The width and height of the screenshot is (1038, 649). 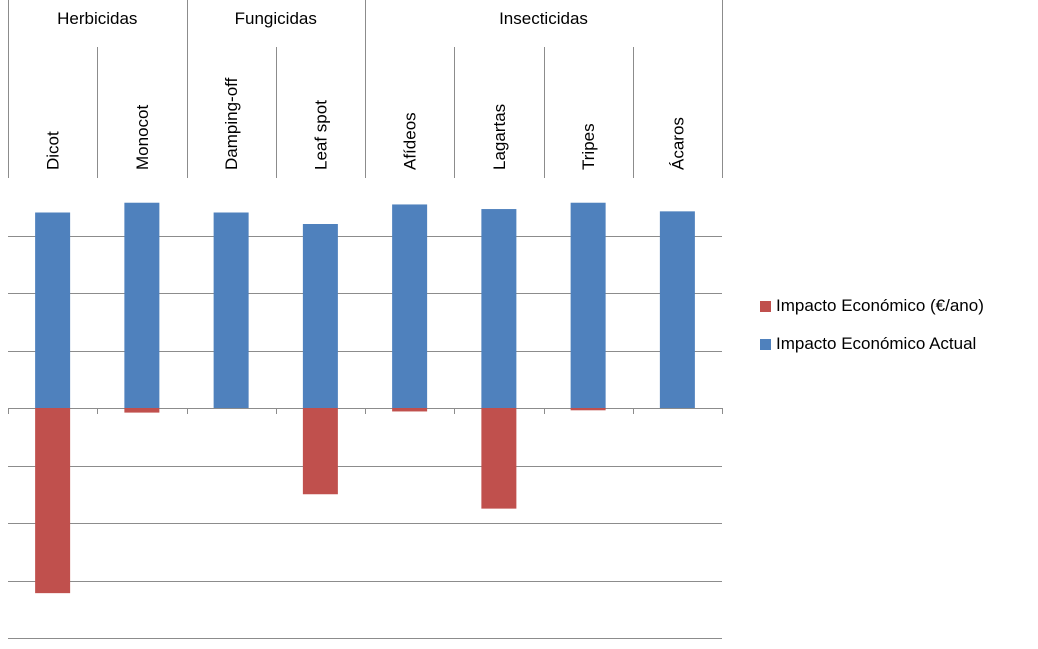 I want to click on legend-item-series-1: Impacto Económico (€/ano), so click(x=872, y=306).